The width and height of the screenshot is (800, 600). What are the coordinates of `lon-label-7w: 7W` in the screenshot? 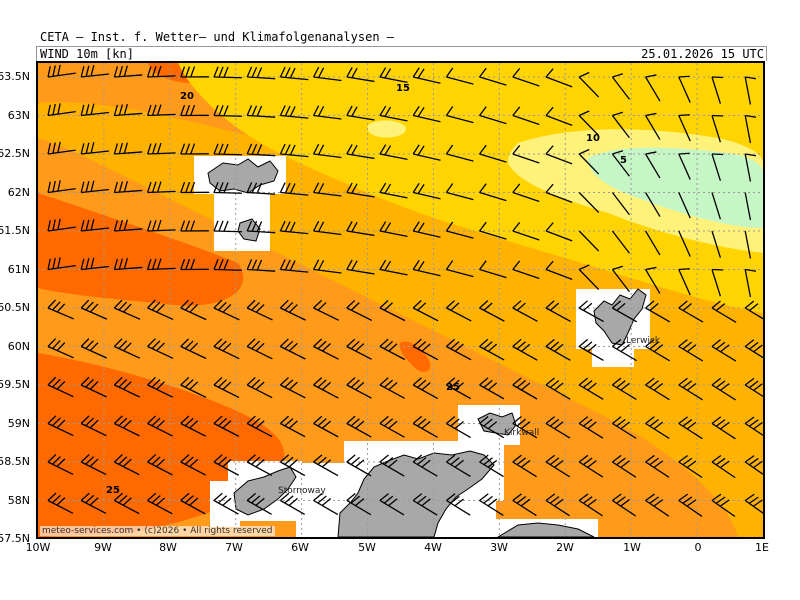 It's located at (234, 547).